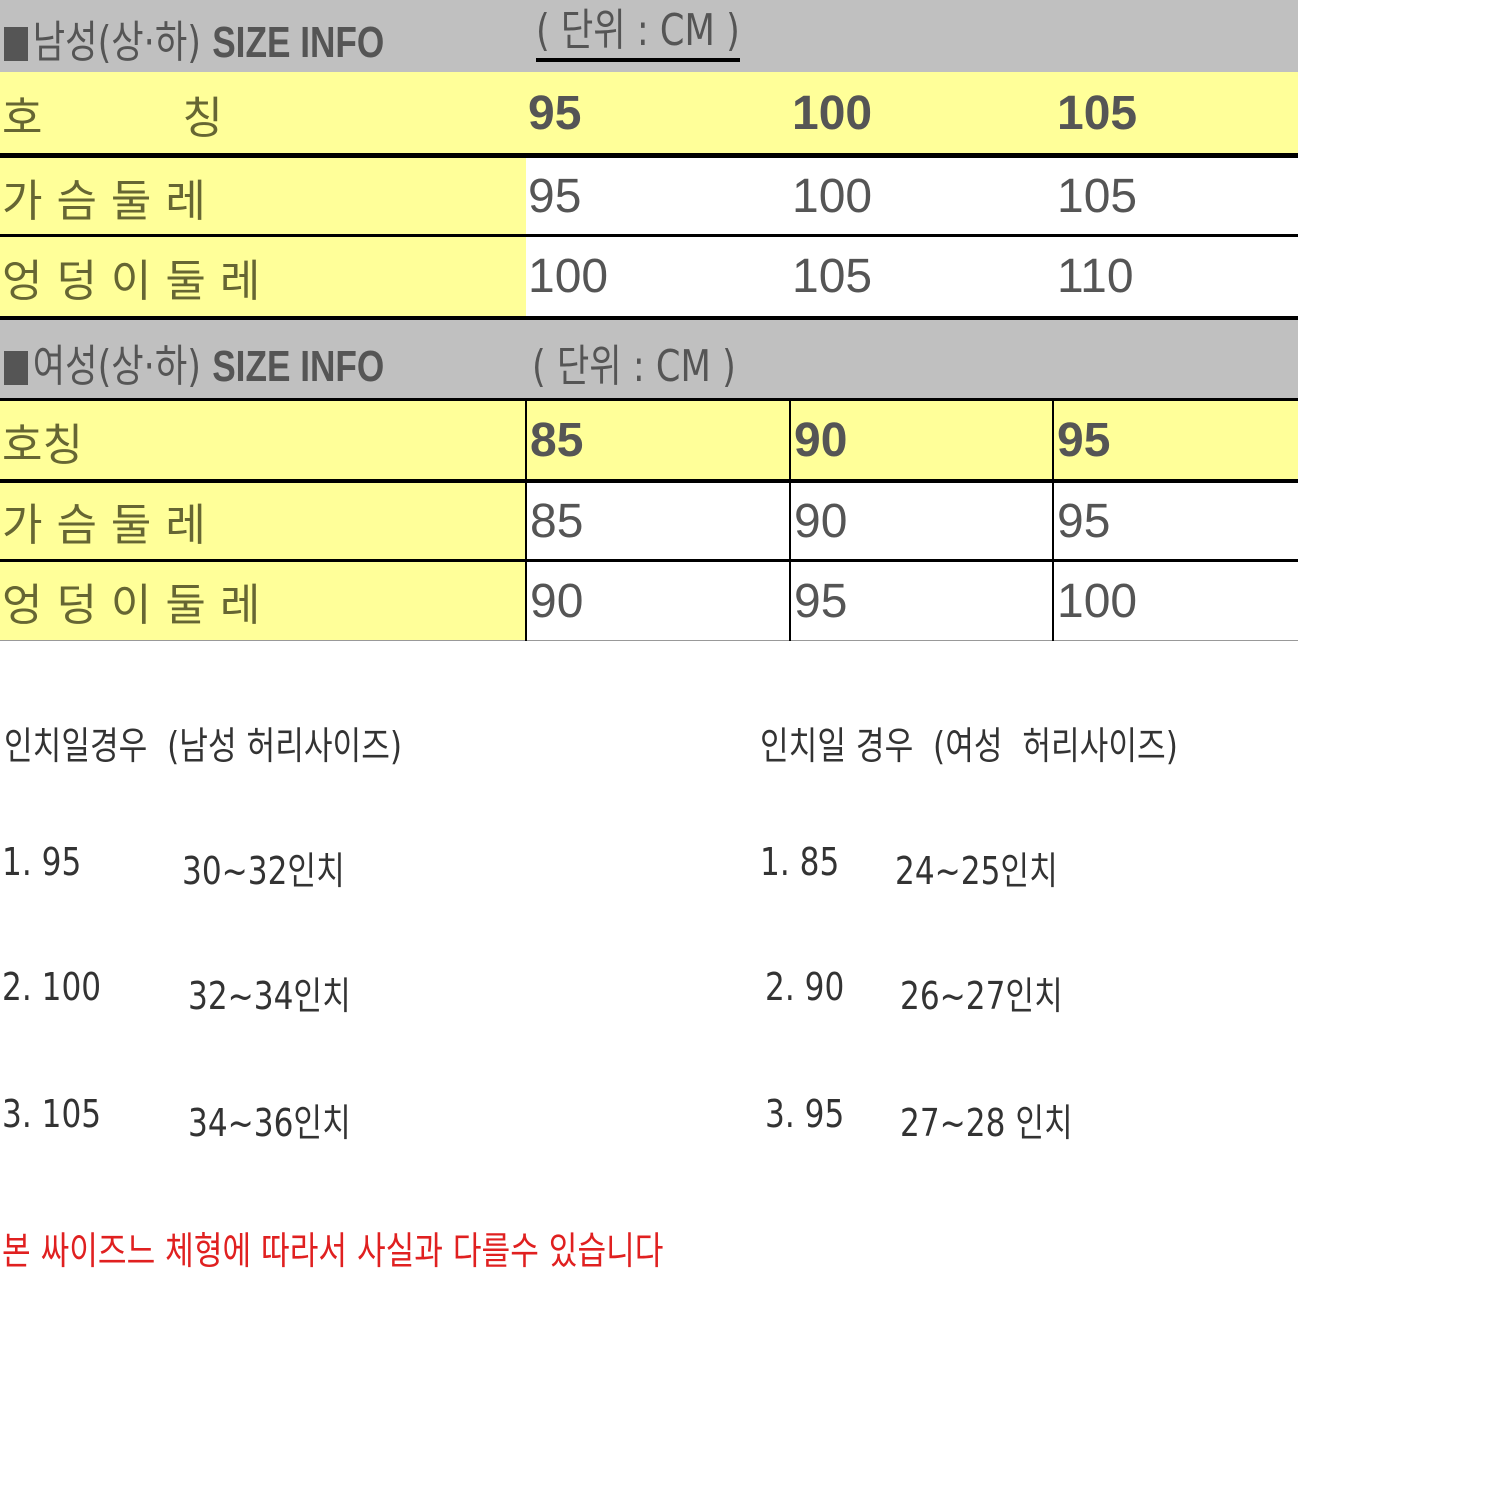 This screenshot has height=1500, width=1500. What do you see at coordinates (969, 746) in the screenshot?
I see `women-inch-title: 인치일 경우 (여성 허리사이즈)` at bounding box center [969, 746].